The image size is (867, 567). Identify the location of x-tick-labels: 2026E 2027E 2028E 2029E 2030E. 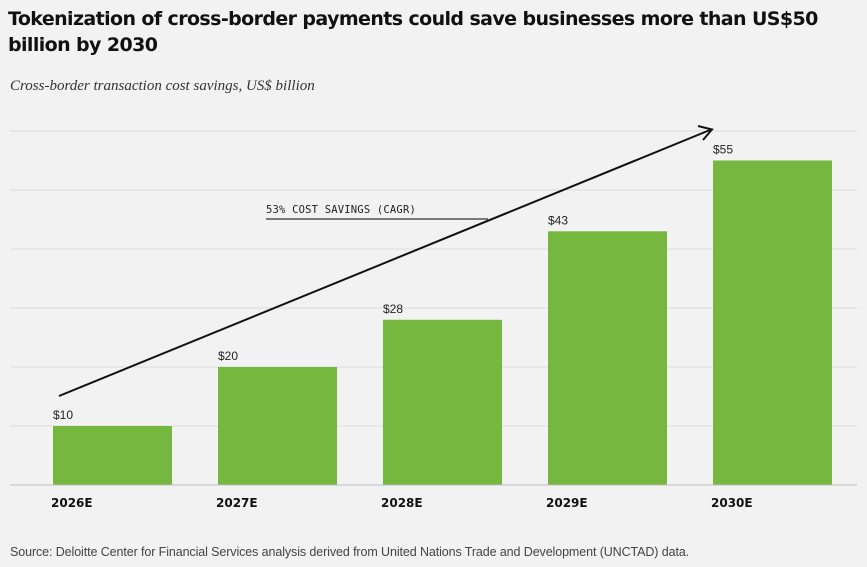
(402, 503).